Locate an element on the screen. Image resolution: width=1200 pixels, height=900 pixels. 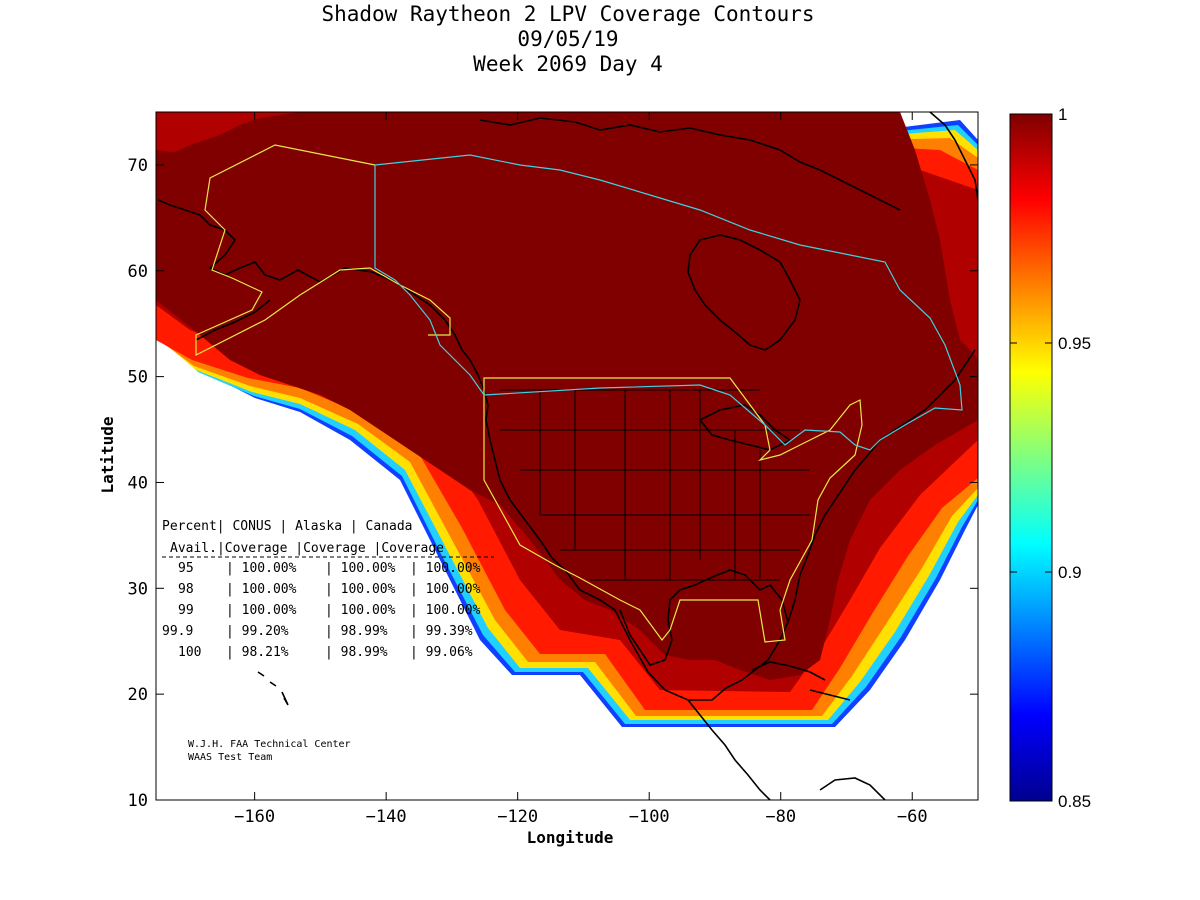
table-cell: 99 is located at coordinates (186, 610).